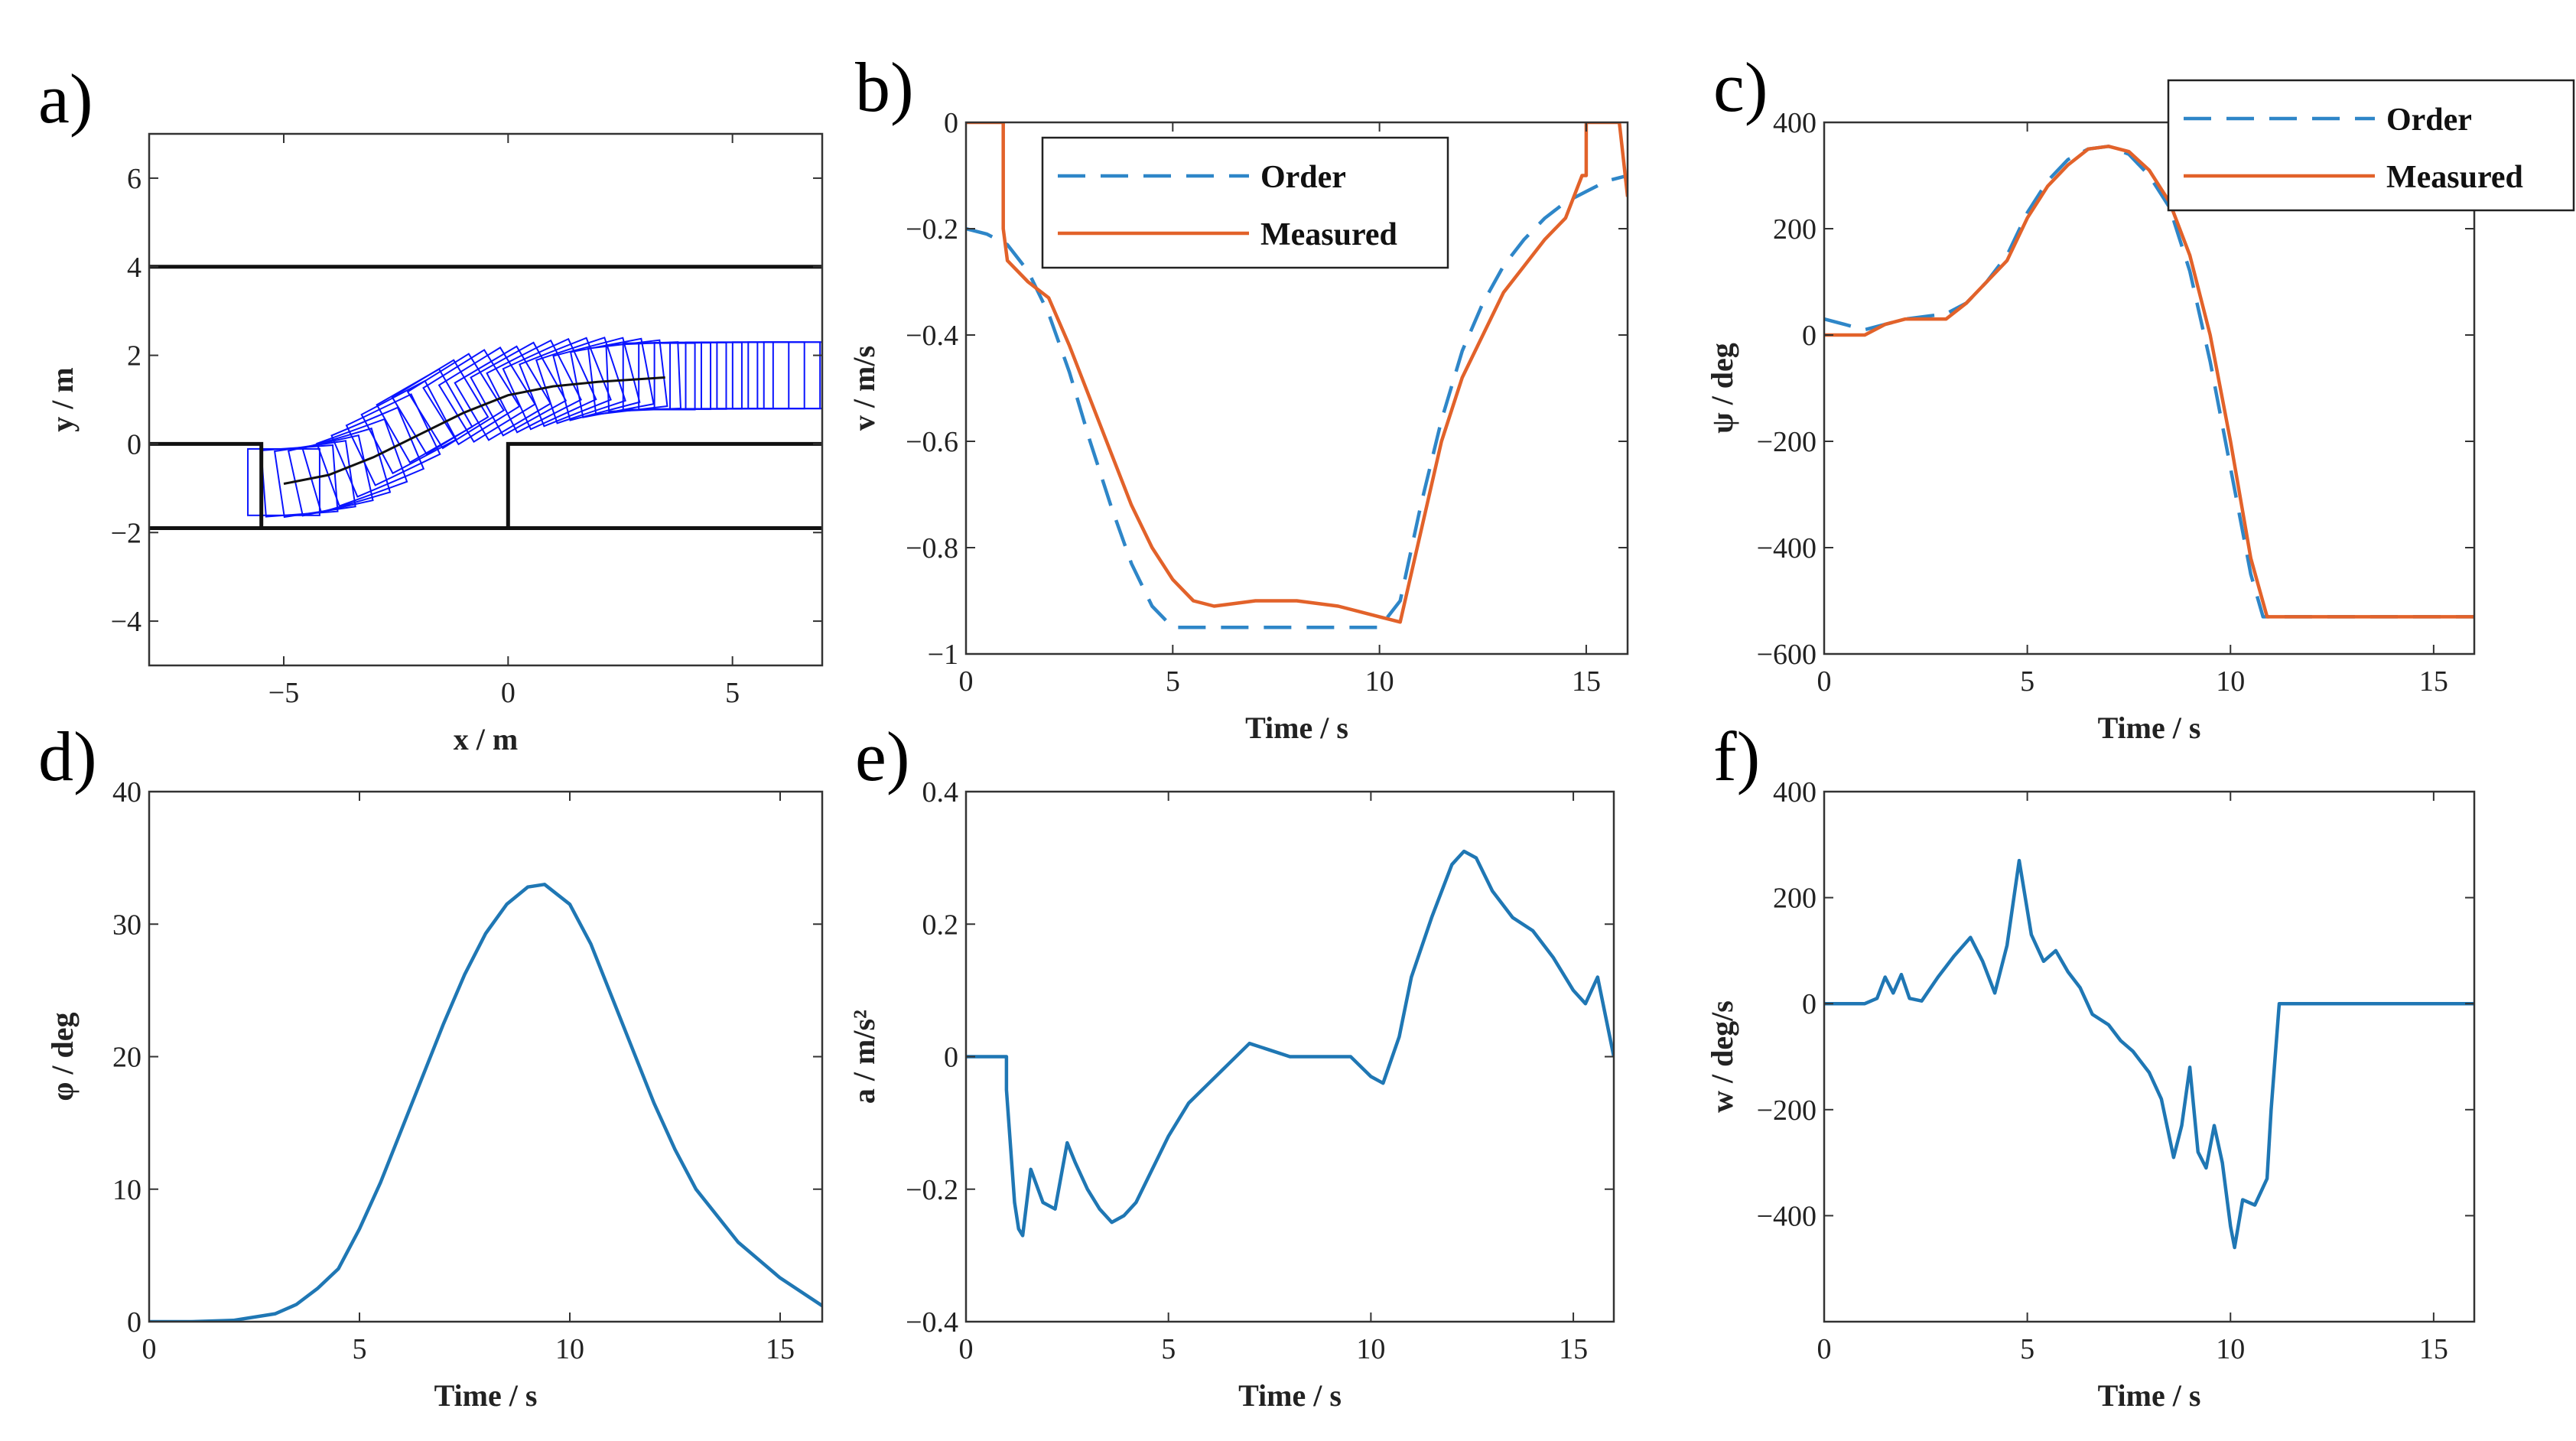  What do you see at coordinates (940, 792) in the screenshot?
I see `y-tick-label: 0.4` at bounding box center [940, 792].